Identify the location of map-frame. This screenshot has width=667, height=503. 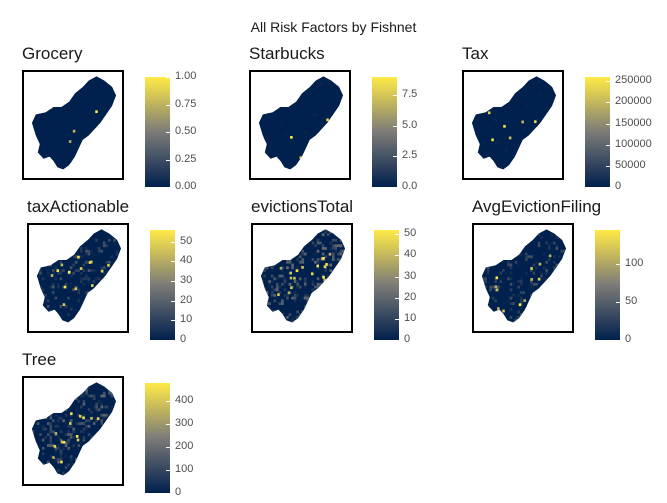
(73, 125).